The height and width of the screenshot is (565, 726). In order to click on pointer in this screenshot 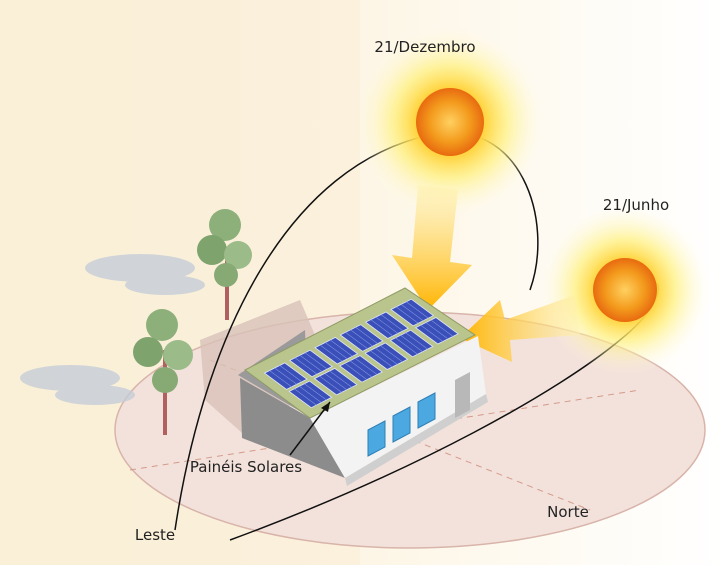, I will do `click(310, 428)`.